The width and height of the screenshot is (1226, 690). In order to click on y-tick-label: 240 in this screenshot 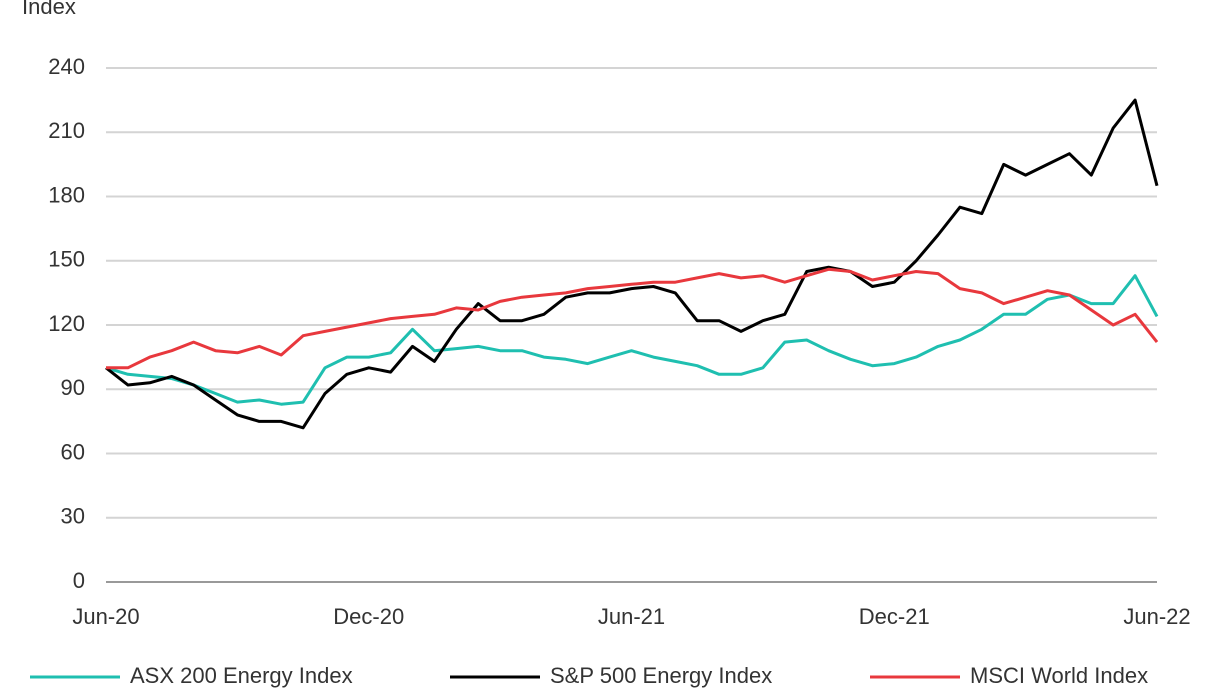, I will do `click(66, 66)`.